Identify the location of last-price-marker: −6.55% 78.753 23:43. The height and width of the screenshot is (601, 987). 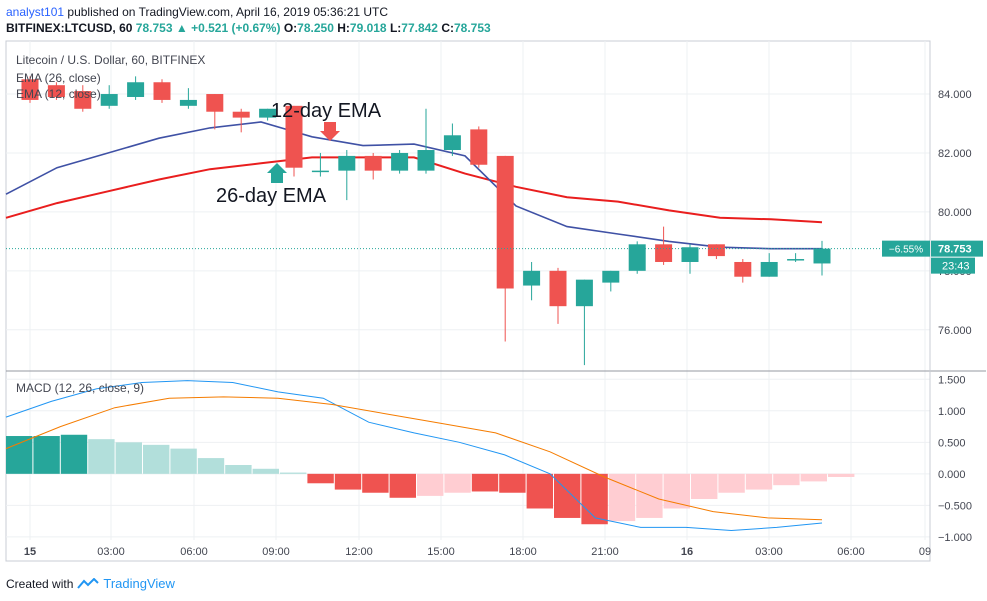
(494, 257).